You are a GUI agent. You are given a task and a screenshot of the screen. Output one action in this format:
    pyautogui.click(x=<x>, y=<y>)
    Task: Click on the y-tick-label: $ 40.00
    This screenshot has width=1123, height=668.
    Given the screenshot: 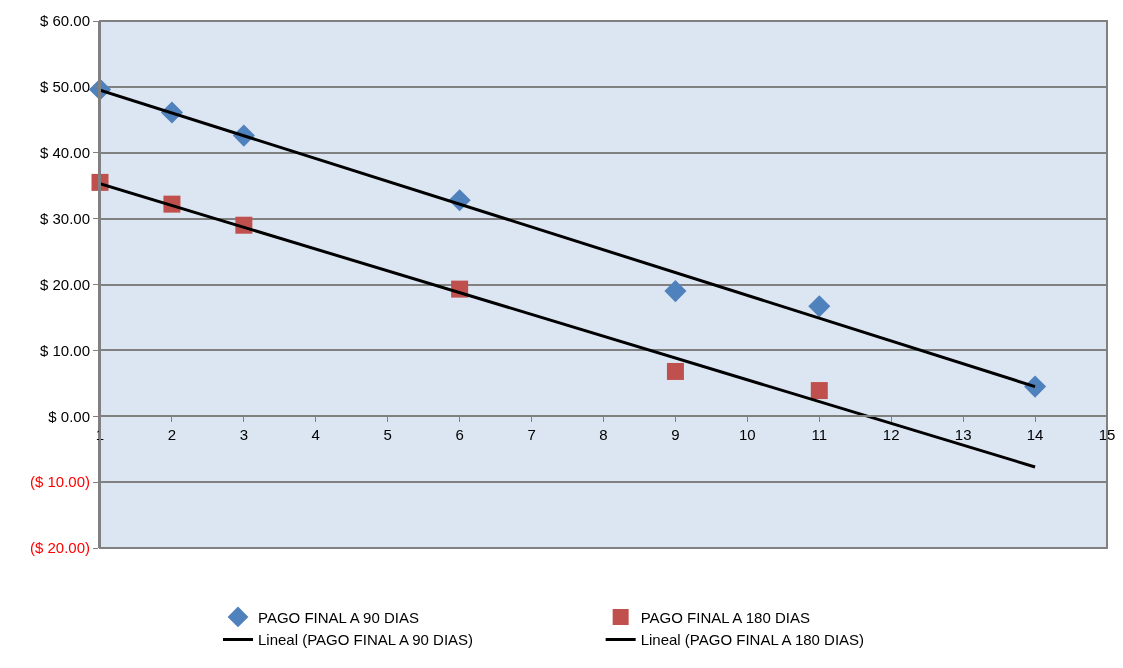 What is the action you would take?
    pyautogui.click(x=64, y=152)
    